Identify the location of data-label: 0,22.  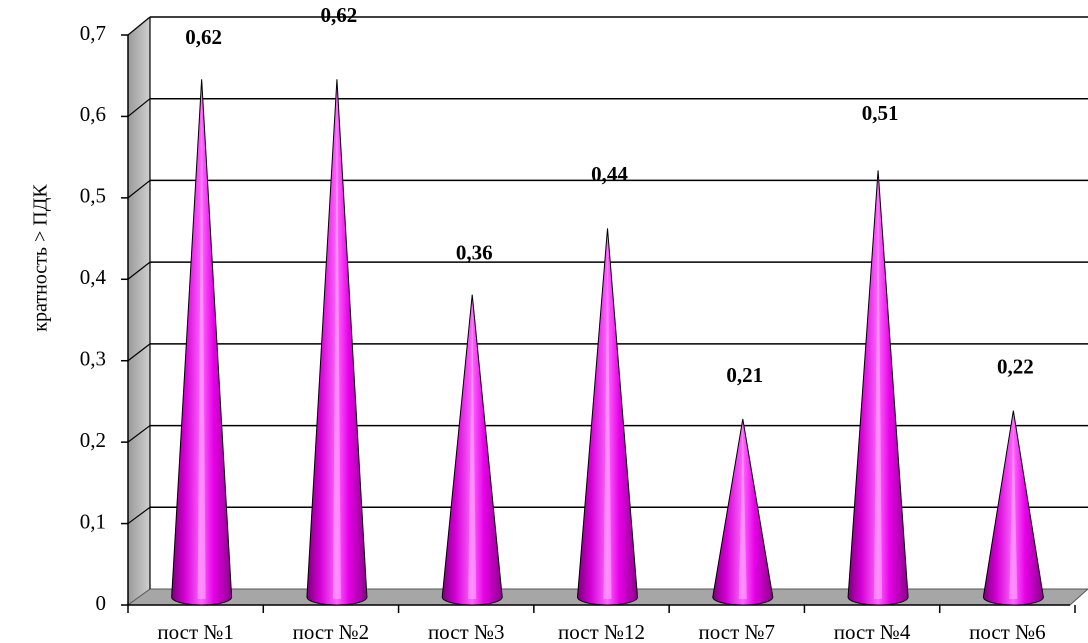
(1015, 367).